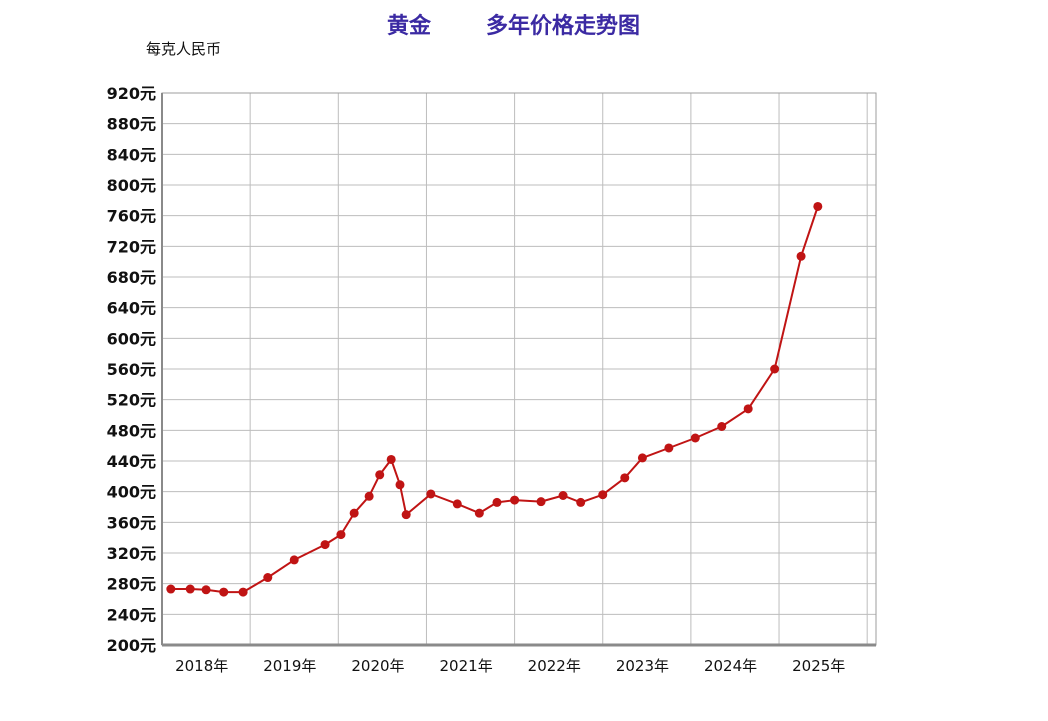  Describe the element at coordinates (131, 645) in the screenshot. I see `y-tick-label: 200元` at that location.